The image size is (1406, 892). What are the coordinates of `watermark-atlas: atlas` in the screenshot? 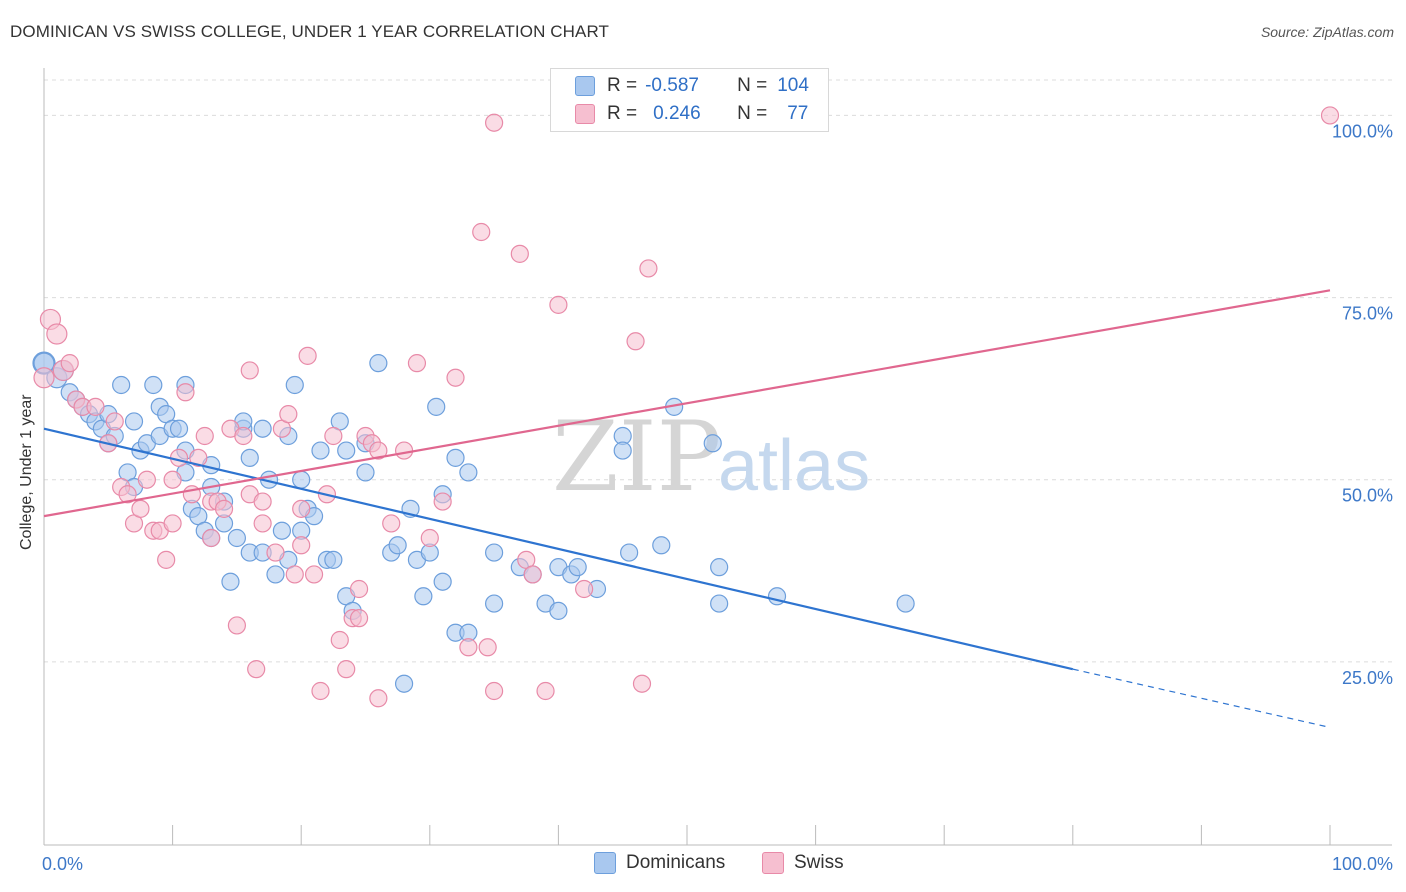 It's located at (794, 466).